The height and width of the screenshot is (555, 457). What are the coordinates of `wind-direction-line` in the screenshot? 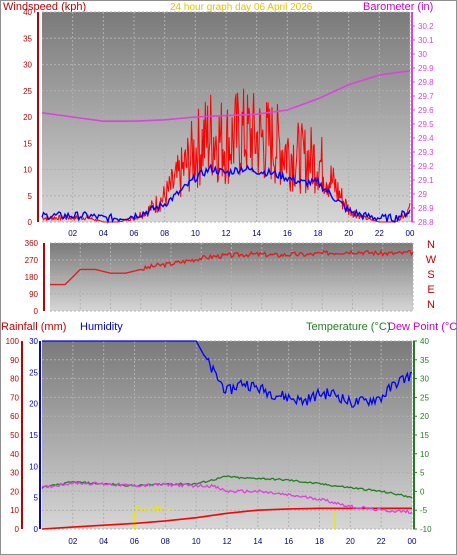 It's located at (232, 267).